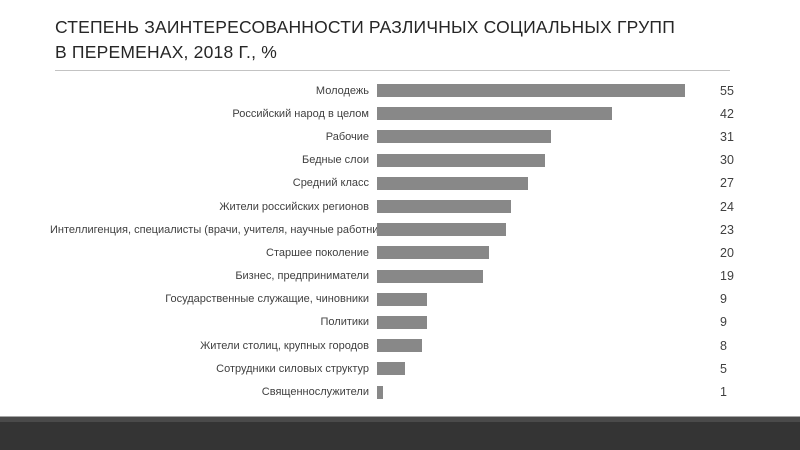 This screenshot has width=800, height=450. I want to click on value-label: 27, so click(727, 183).